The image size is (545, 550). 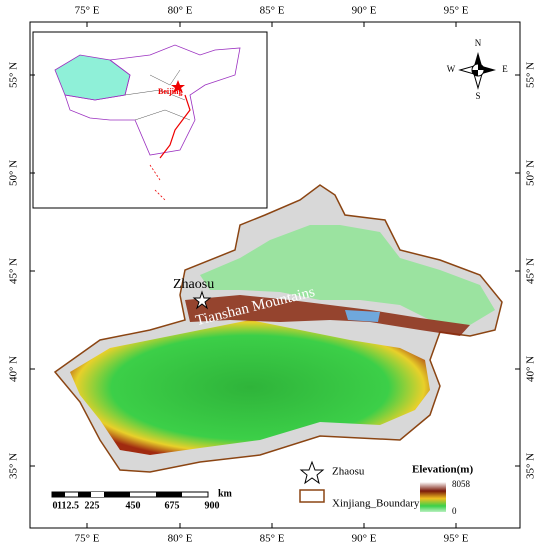 What do you see at coordinates (92, 505) in the screenshot?
I see `scale-label: 225` at bounding box center [92, 505].